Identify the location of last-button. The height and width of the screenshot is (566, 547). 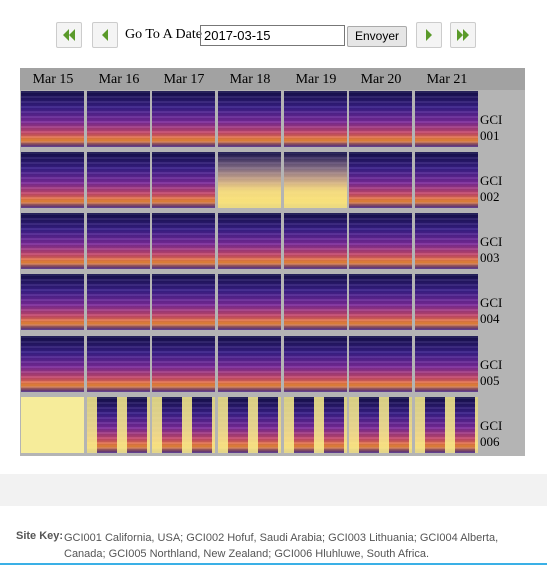
(463, 35).